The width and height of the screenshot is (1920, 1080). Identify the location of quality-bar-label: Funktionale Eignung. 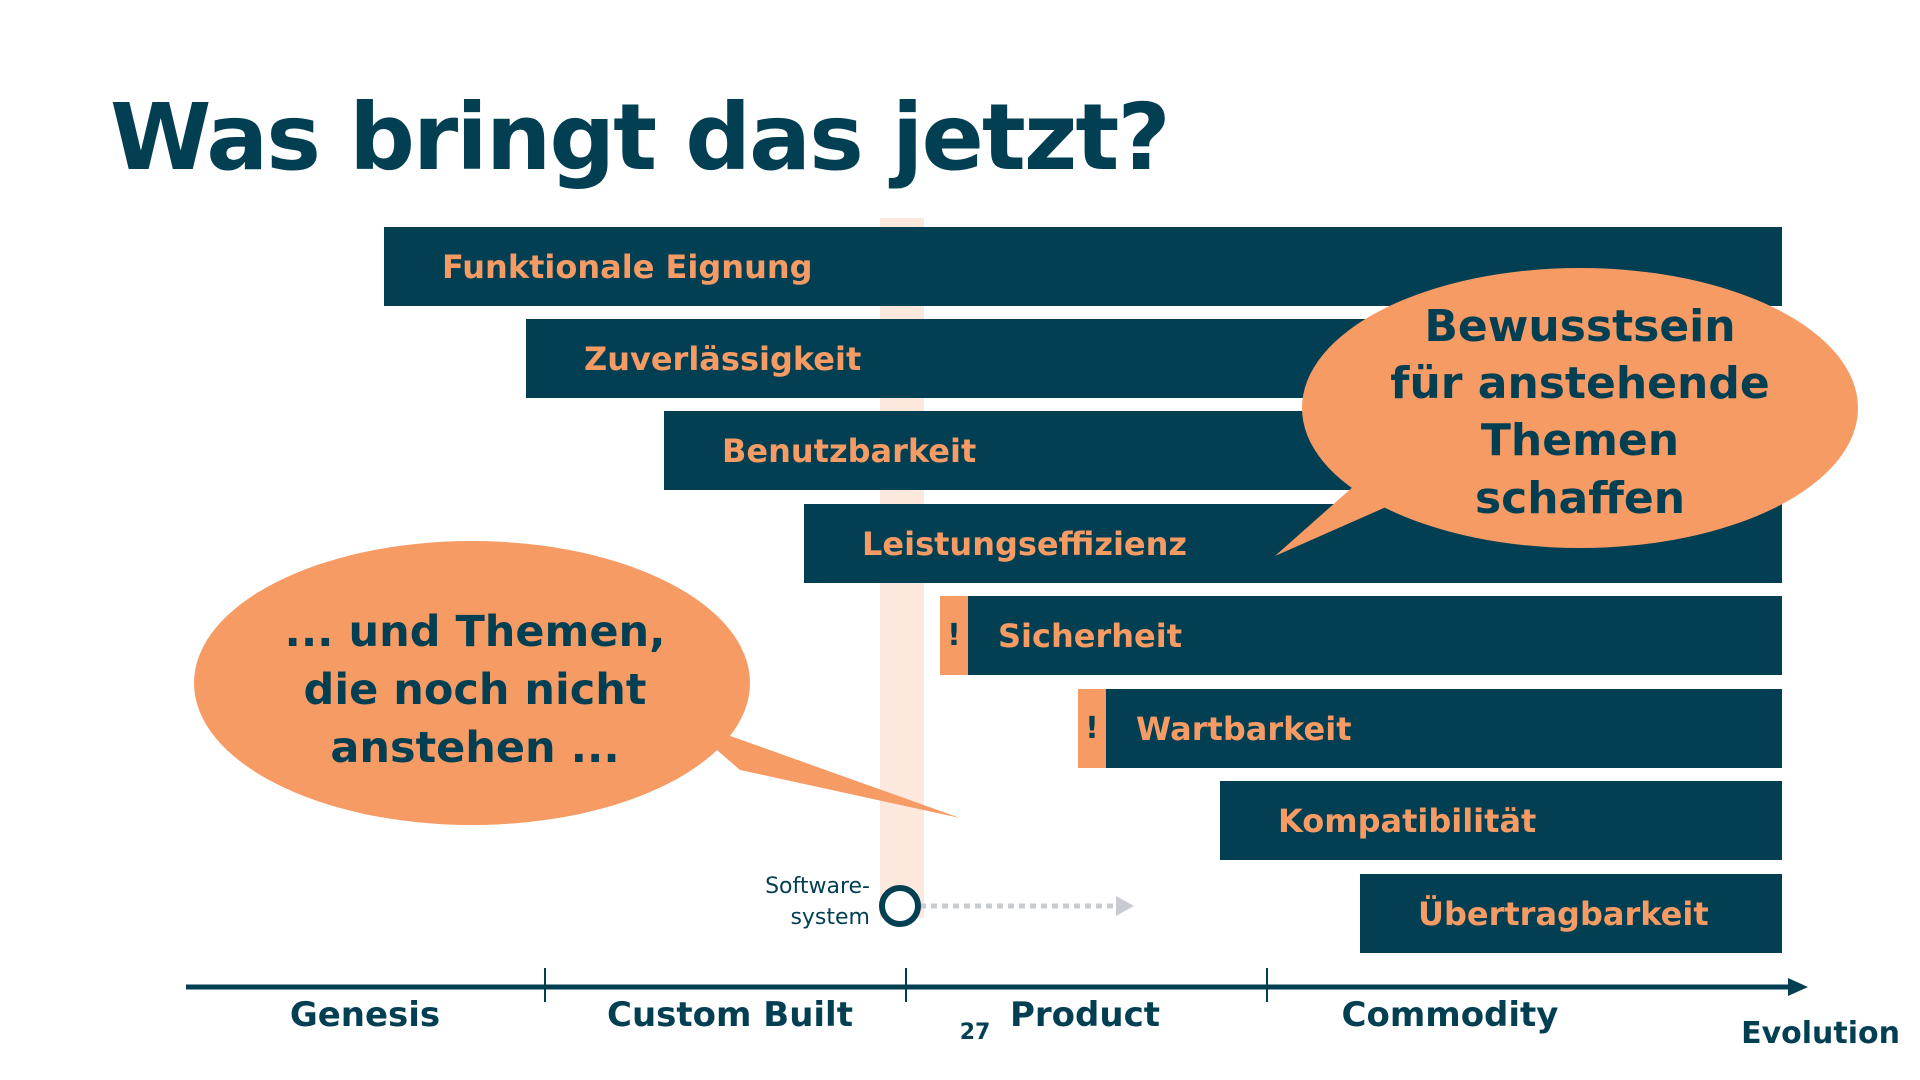
(627, 266).